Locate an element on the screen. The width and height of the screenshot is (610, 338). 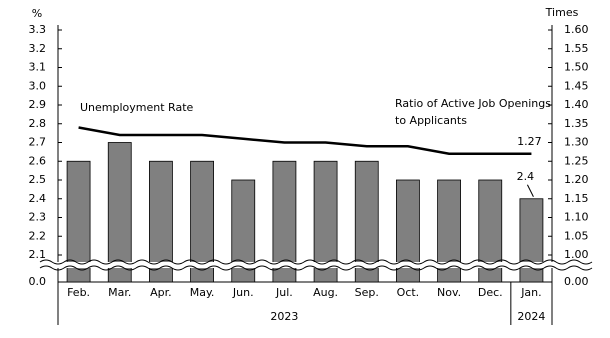
y-tick-label: 2.7 is located at coordinates (38, 142).